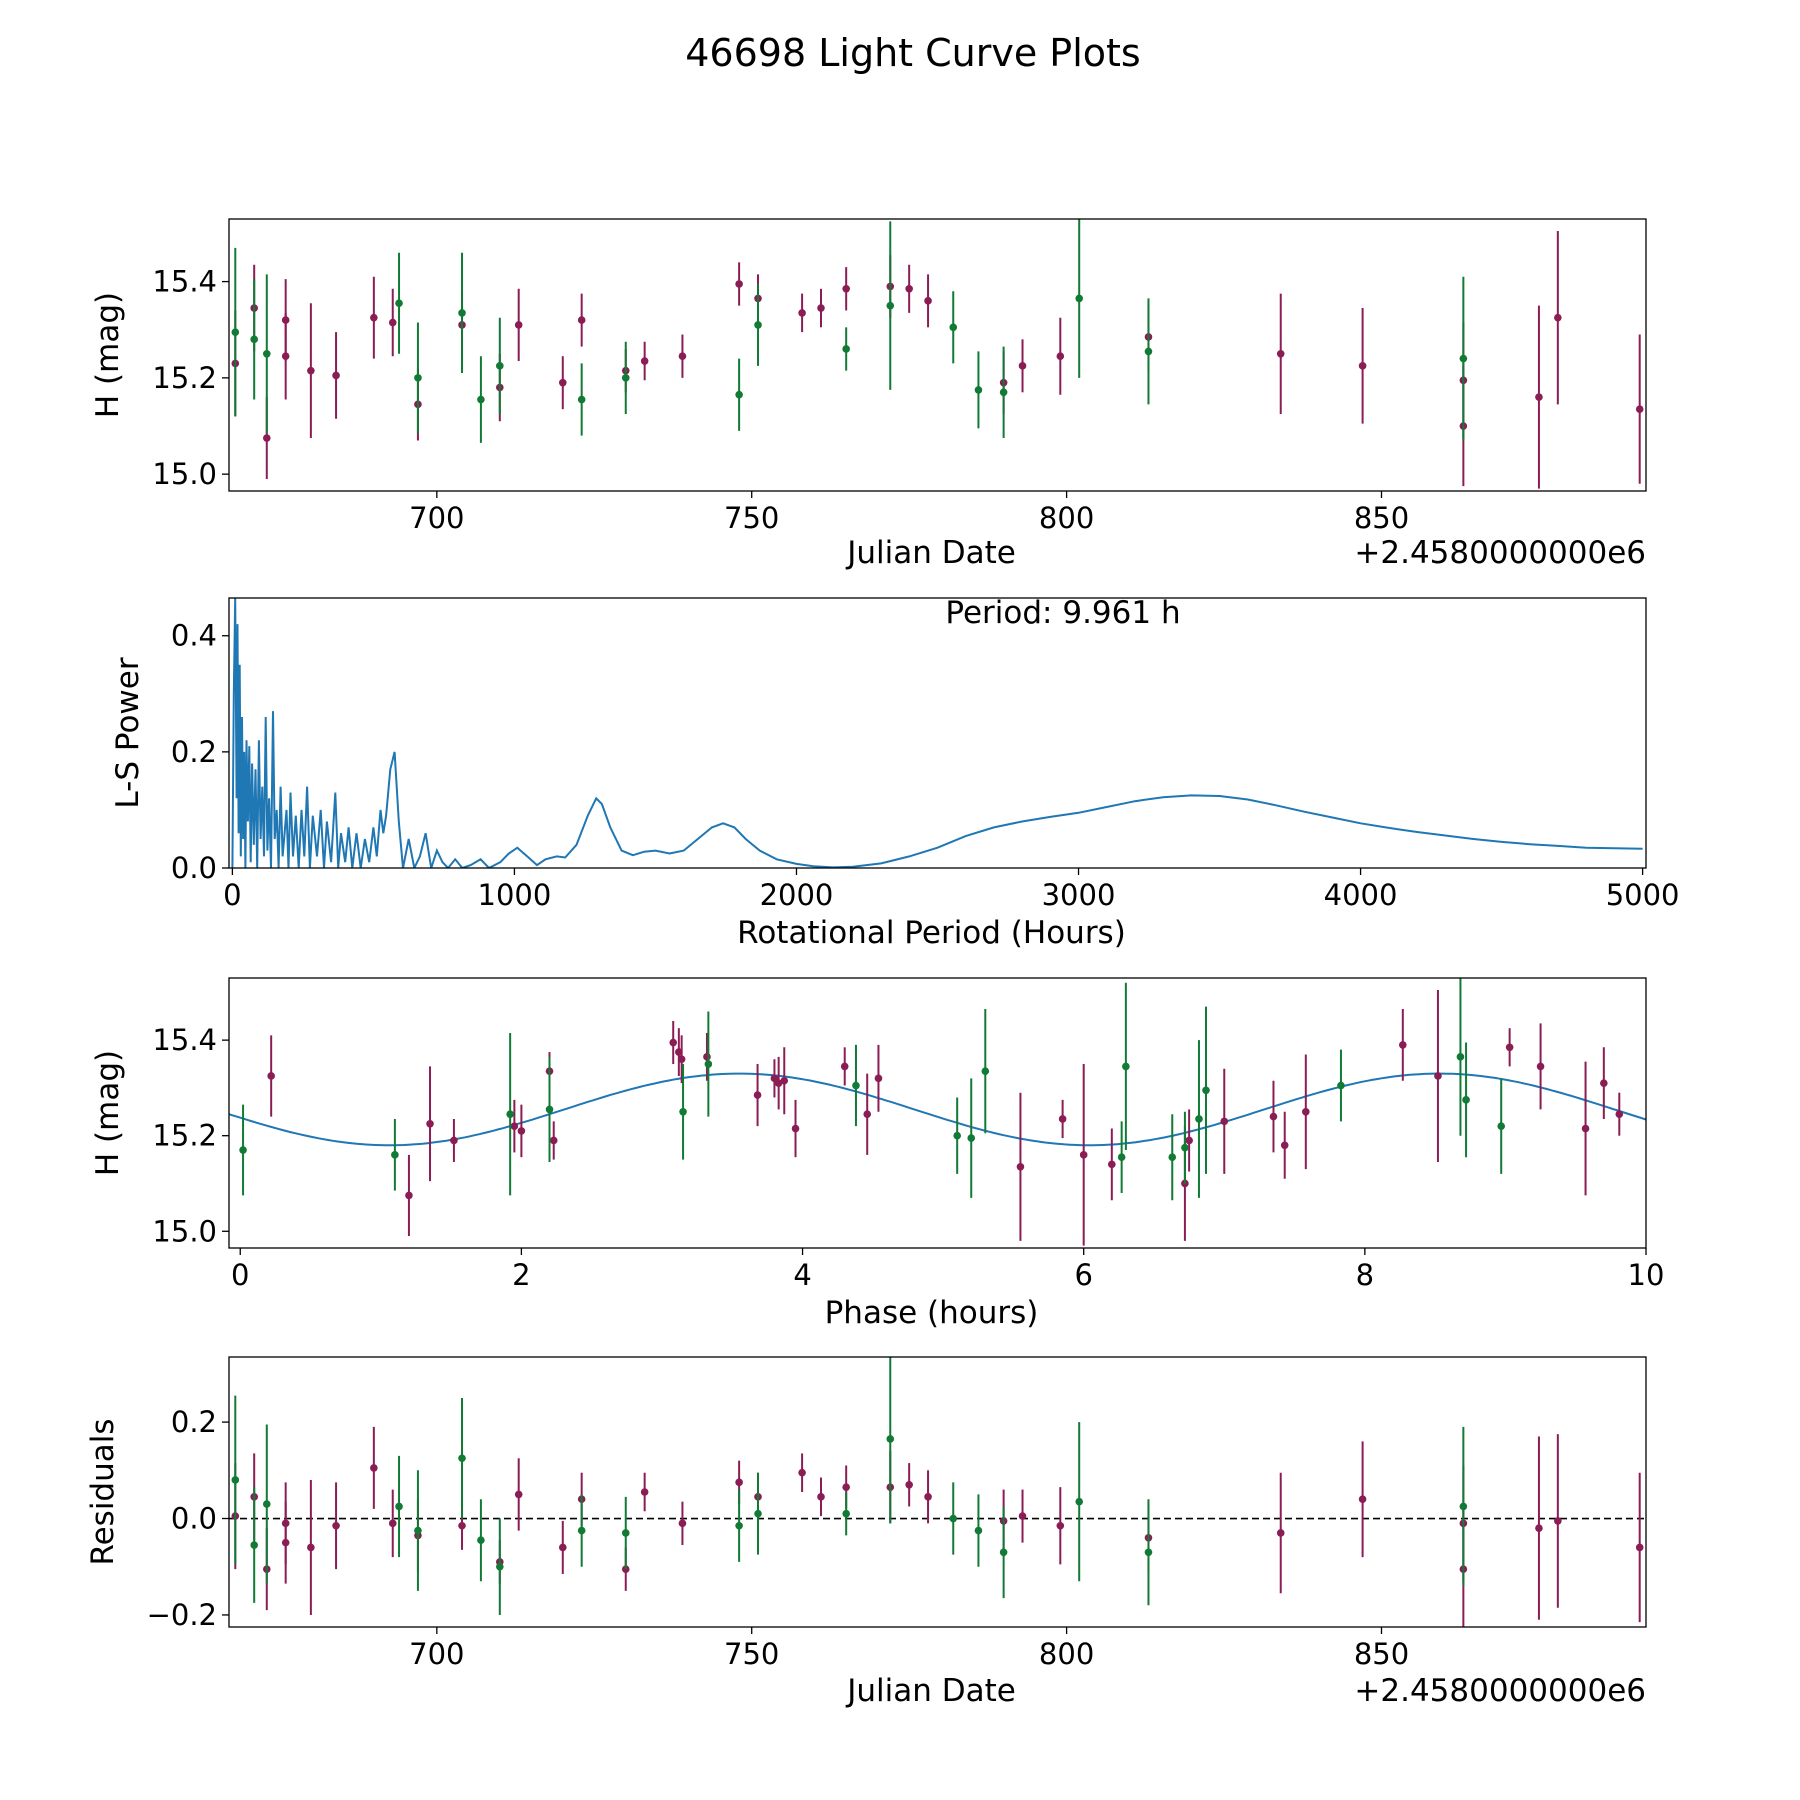  I want to click on x-tick-label: 4, so click(802, 1275).